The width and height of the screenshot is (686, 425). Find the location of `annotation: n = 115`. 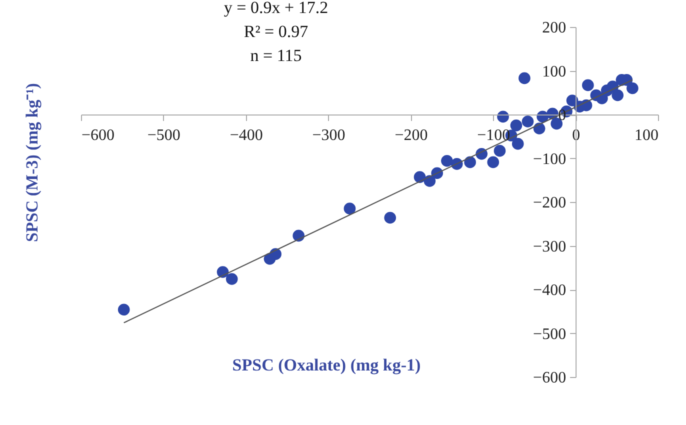

annotation: n = 115 is located at coordinates (276, 55).